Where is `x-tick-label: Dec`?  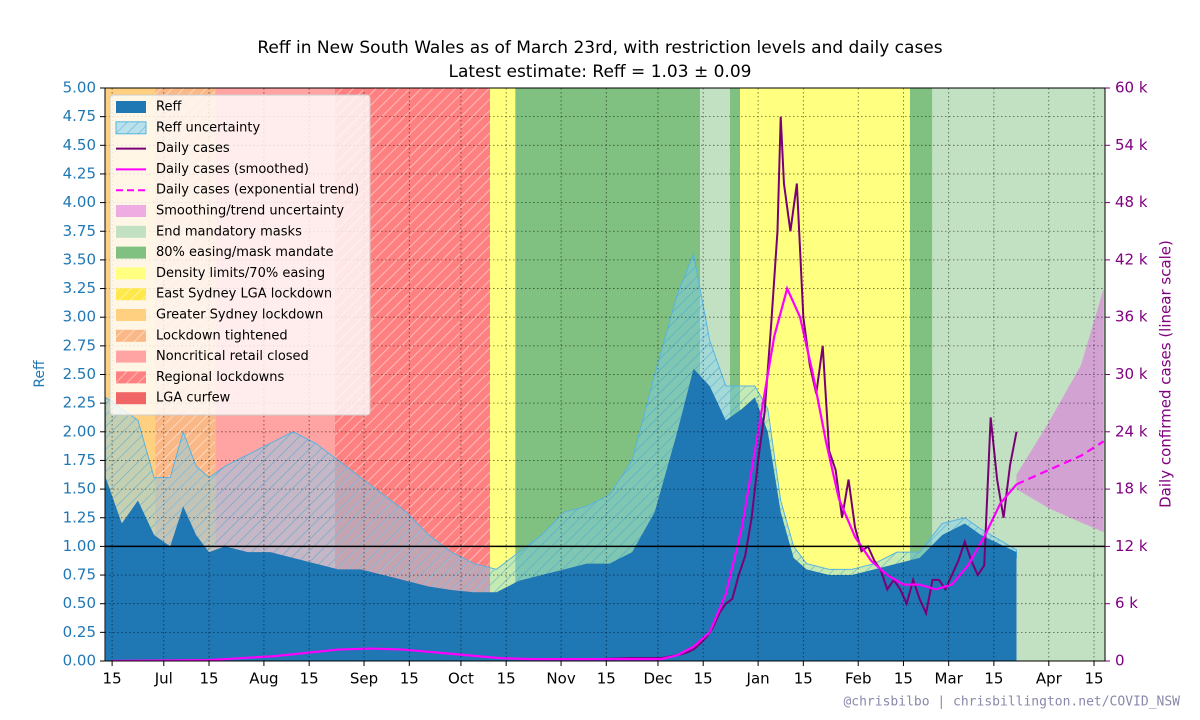
x-tick-label: Dec is located at coordinates (657, 679).